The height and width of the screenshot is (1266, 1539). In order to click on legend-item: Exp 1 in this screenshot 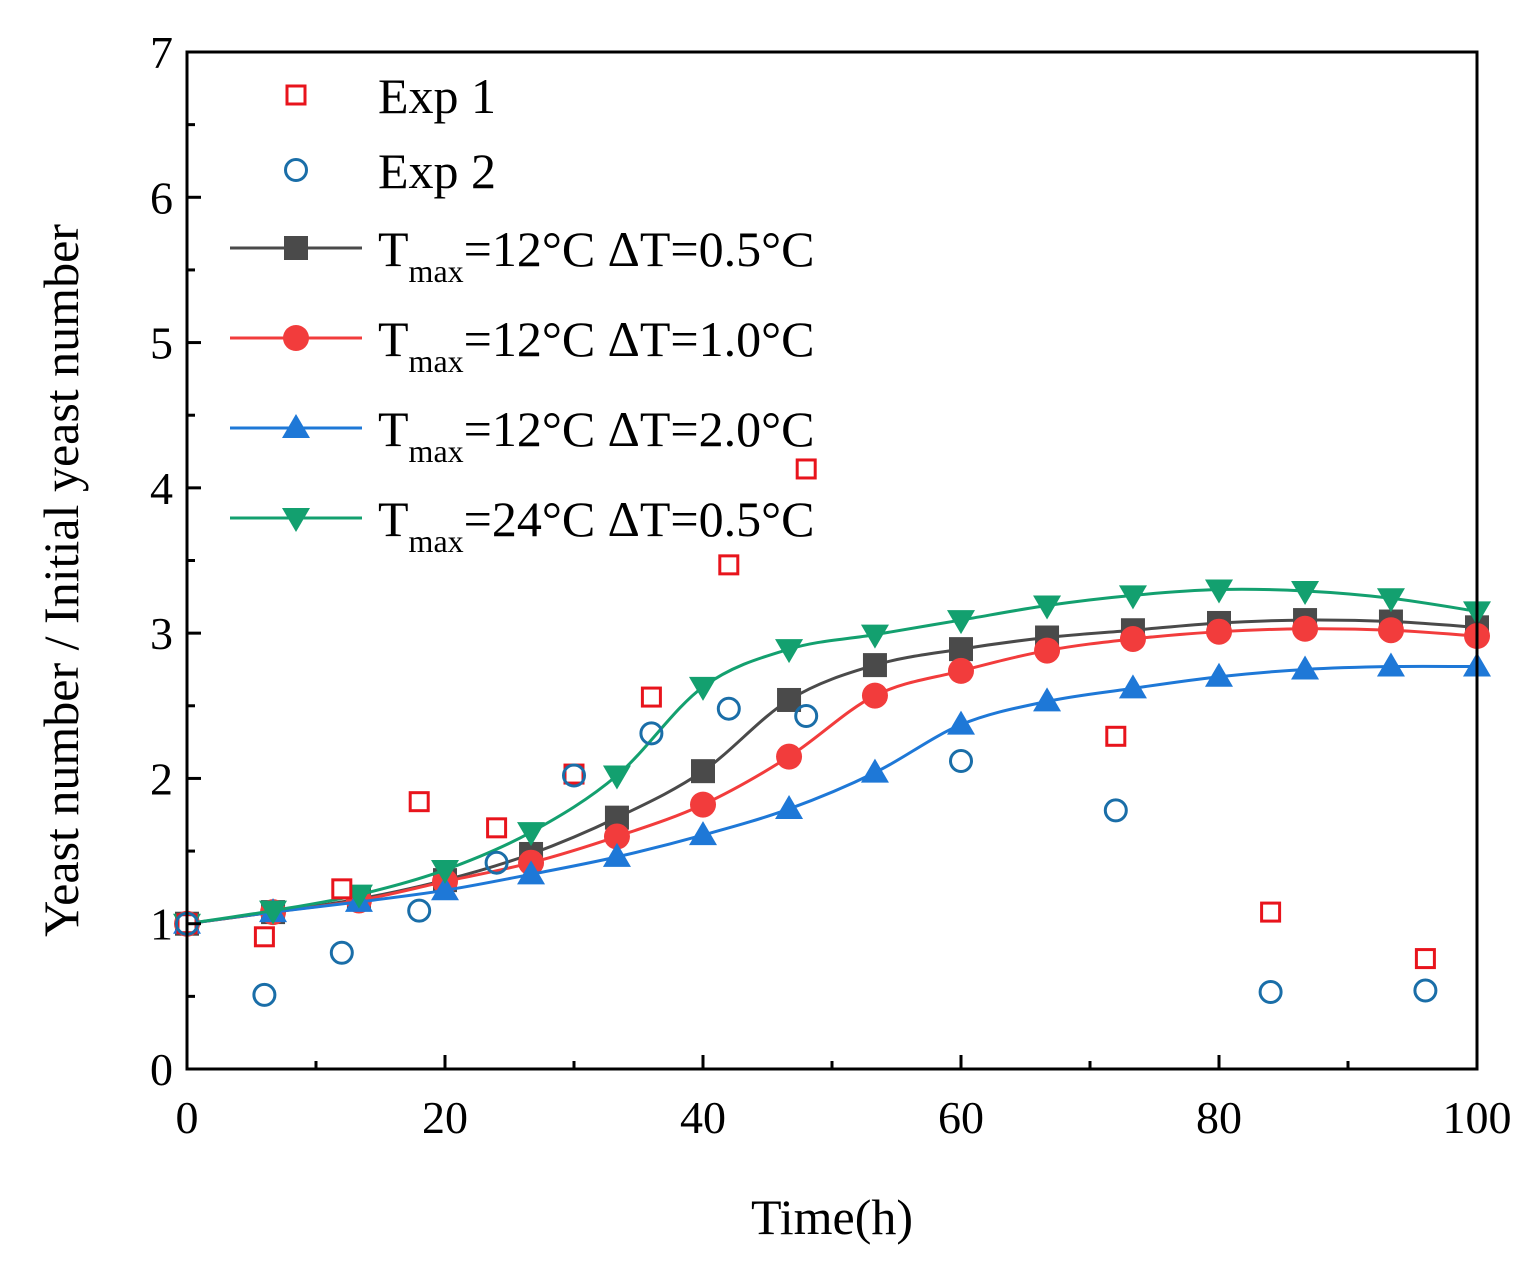, I will do `click(390, 96)`.